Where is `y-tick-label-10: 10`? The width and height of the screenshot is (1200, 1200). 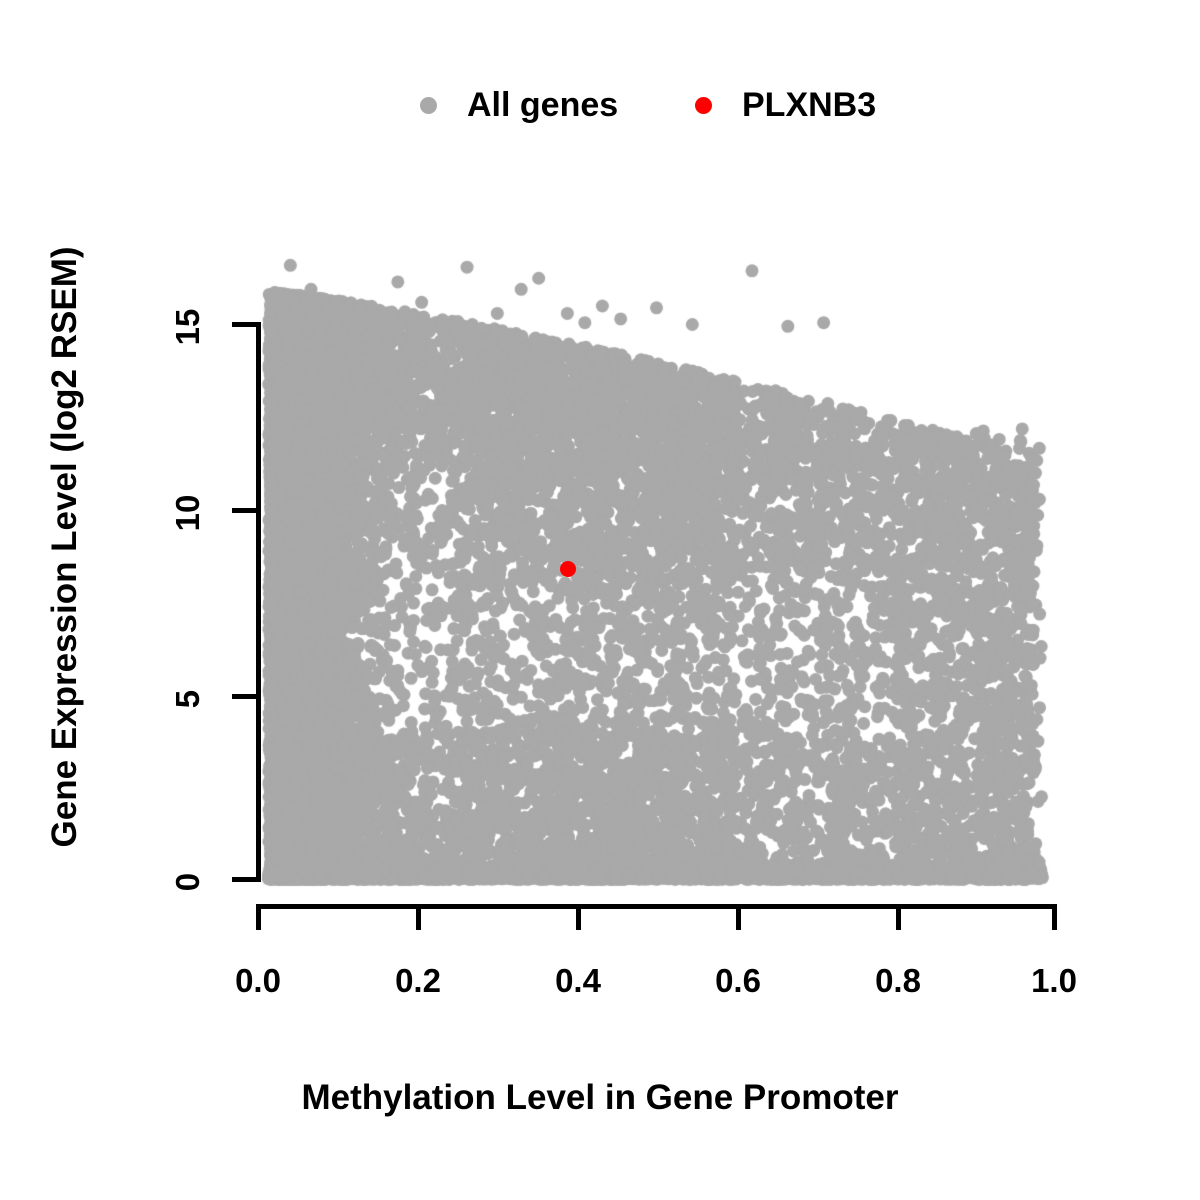 y-tick-label-10: 10 is located at coordinates (187, 513).